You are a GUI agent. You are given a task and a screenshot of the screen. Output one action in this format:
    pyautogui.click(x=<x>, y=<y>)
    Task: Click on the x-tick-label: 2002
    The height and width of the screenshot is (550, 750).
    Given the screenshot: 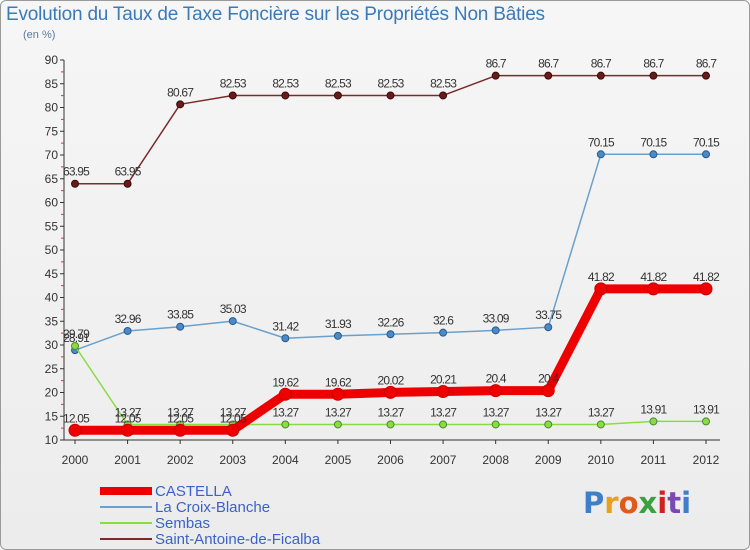 What is the action you would take?
    pyautogui.click(x=180, y=460)
    